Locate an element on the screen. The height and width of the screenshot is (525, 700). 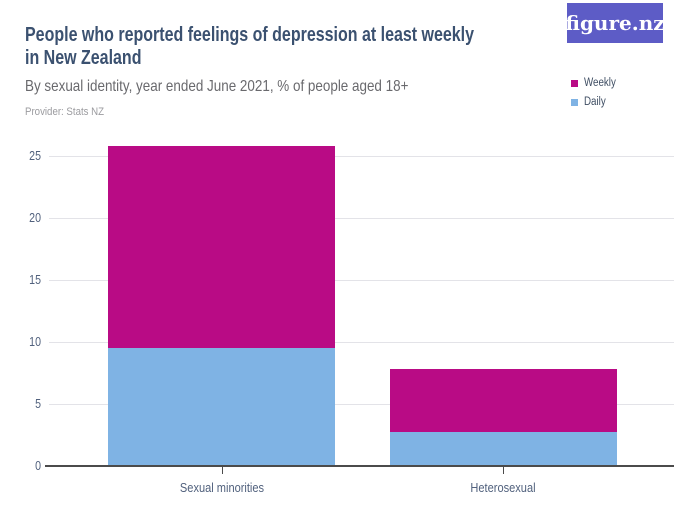
legend-item-weekly: Weekly is located at coordinates (596, 83).